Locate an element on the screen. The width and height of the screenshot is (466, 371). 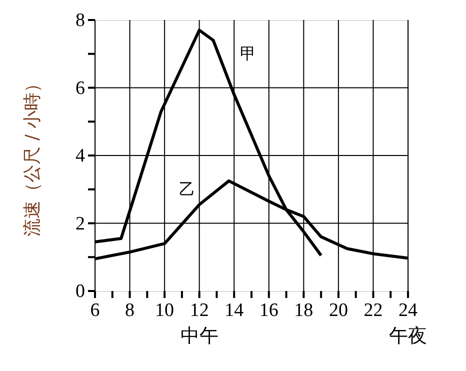
x-tick-label: 16 is located at coordinates (268, 310).